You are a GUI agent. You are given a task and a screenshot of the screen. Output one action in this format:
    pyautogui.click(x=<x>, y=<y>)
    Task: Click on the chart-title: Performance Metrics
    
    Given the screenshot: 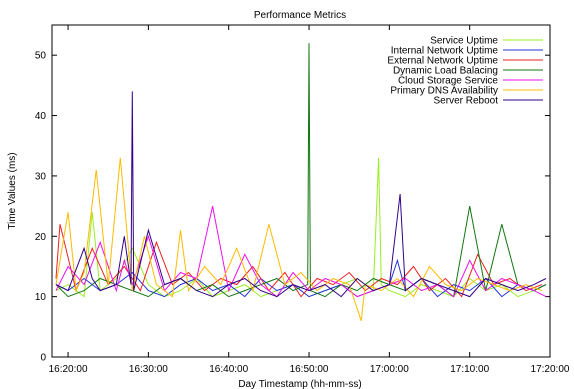 What is the action you would take?
    pyautogui.click(x=300, y=15)
    